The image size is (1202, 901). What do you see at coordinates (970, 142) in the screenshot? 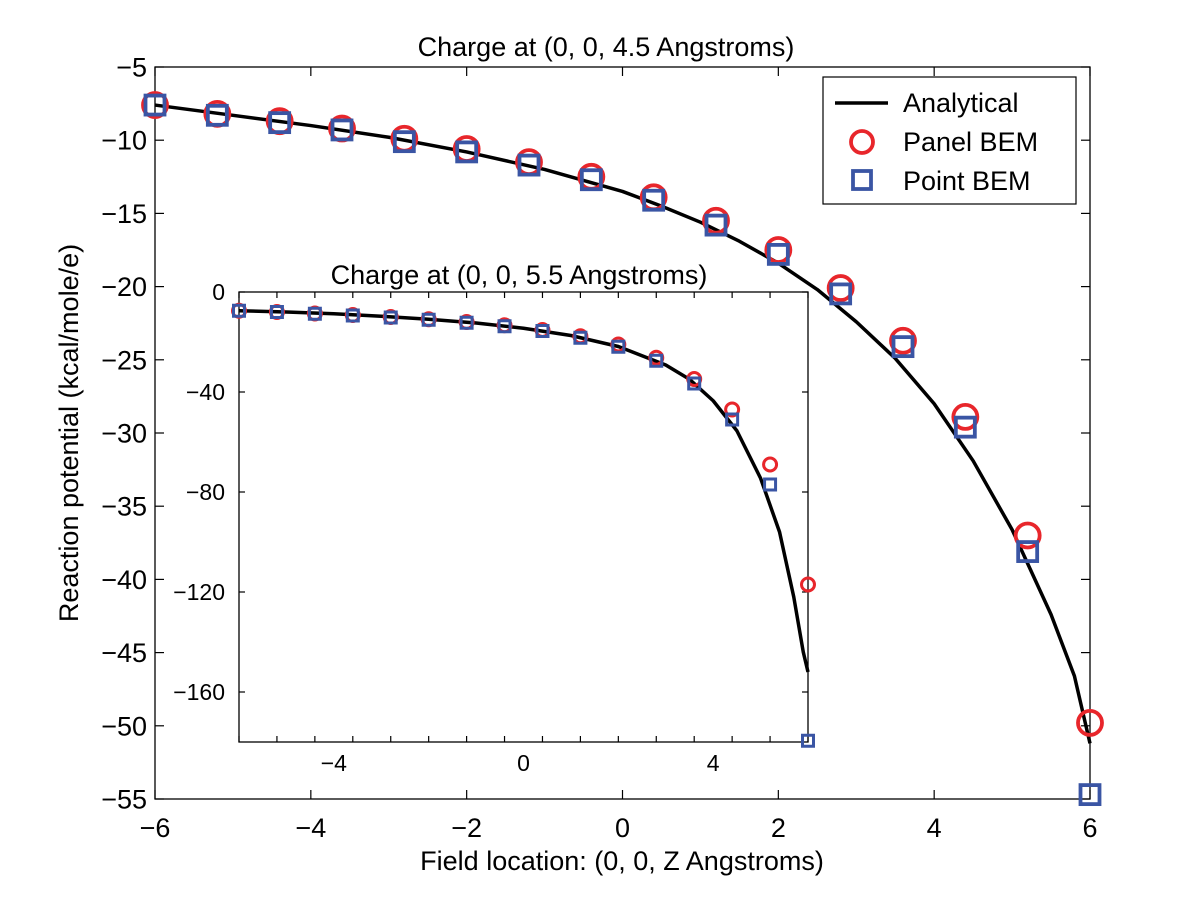
I see `legend-panel-label: Panel BEM` at bounding box center [970, 142].